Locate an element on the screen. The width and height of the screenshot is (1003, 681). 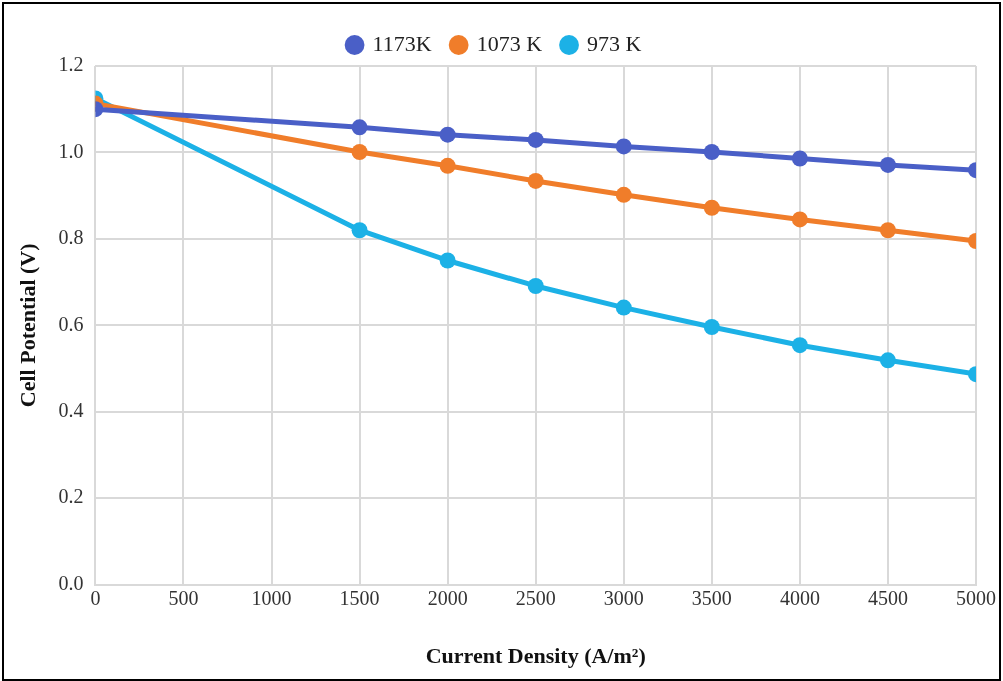
x-tick-label: 500 is located at coordinates (183, 597).